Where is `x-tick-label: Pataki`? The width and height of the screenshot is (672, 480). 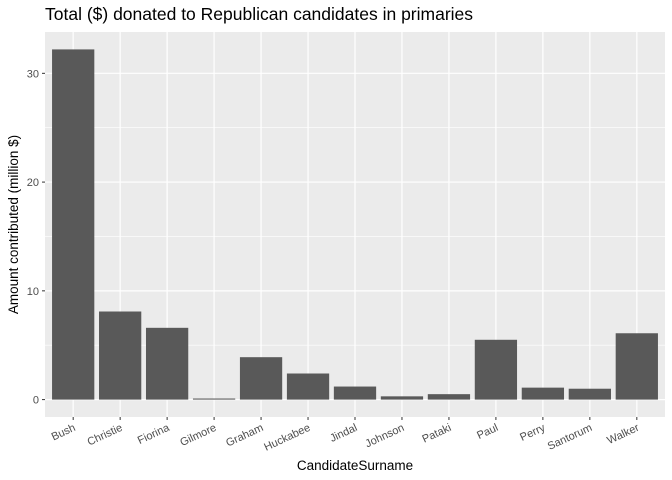 x-tick-label: Pataki is located at coordinates (436, 434).